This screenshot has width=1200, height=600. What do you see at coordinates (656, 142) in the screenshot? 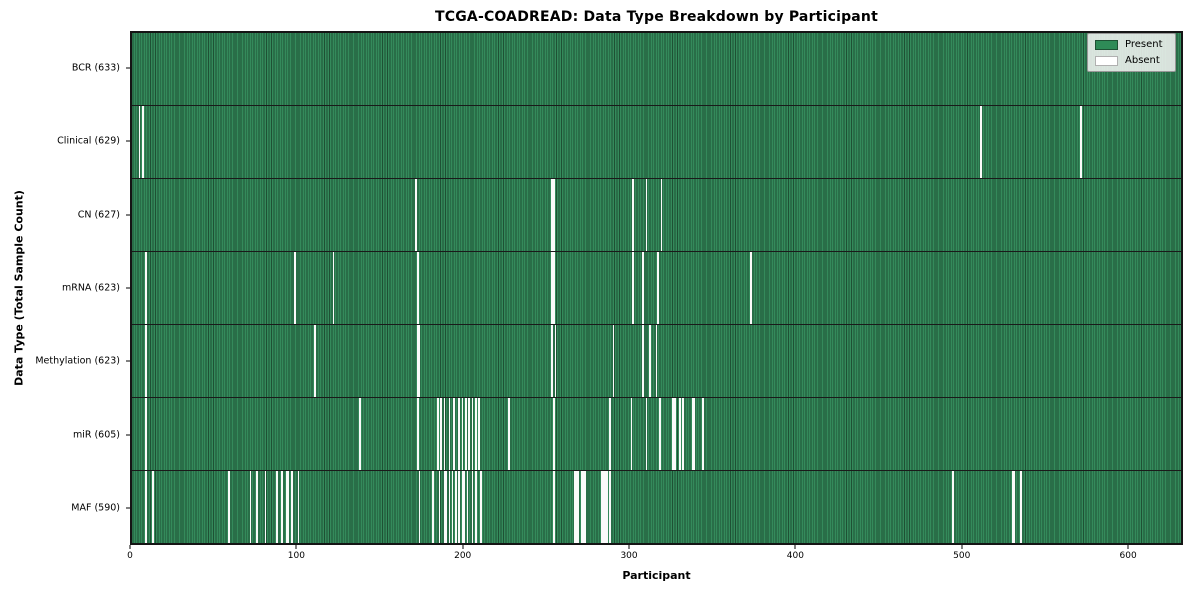
I see `heatmap-row-clinical` at bounding box center [656, 142].